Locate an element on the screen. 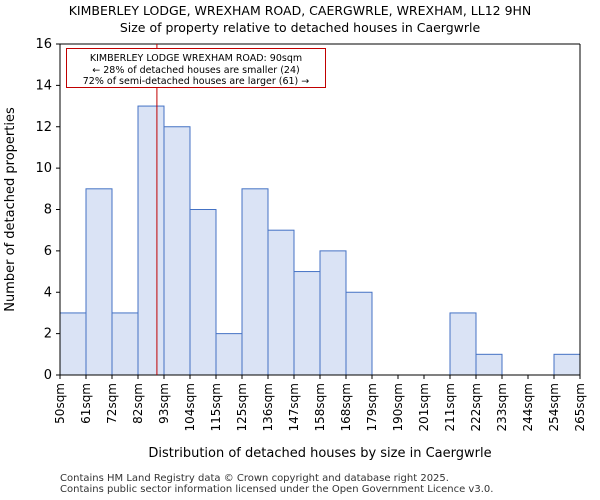  x-tick-label: 82sqm is located at coordinates (138, 403).